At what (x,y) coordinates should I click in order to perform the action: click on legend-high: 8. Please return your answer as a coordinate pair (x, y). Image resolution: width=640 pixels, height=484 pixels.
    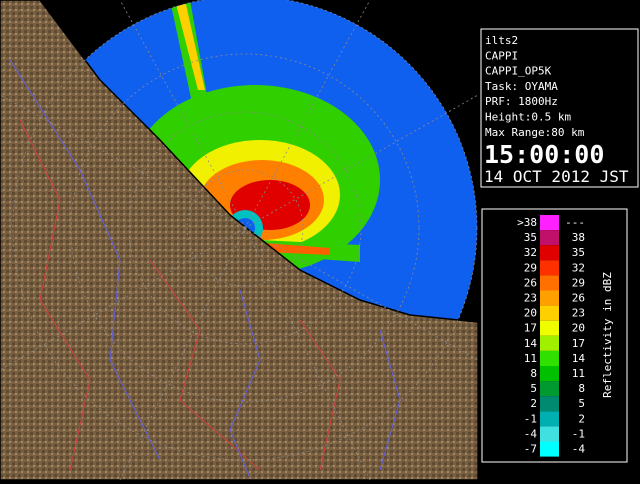
    Looking at the image, I should click on (581, 388).